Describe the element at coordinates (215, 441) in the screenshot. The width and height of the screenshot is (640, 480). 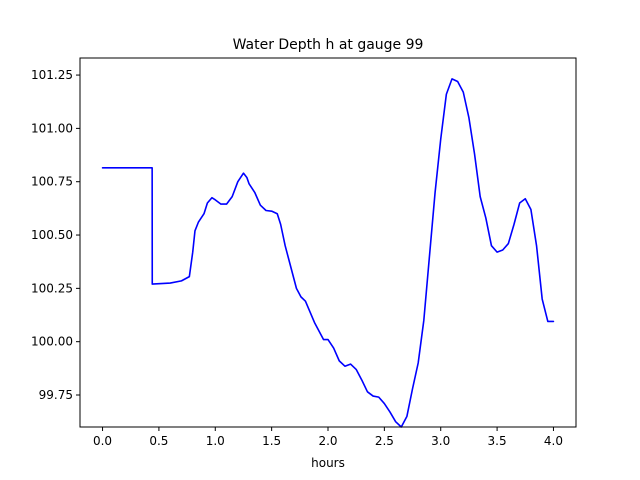
I see `x-tick-label: 1.0` at that location.